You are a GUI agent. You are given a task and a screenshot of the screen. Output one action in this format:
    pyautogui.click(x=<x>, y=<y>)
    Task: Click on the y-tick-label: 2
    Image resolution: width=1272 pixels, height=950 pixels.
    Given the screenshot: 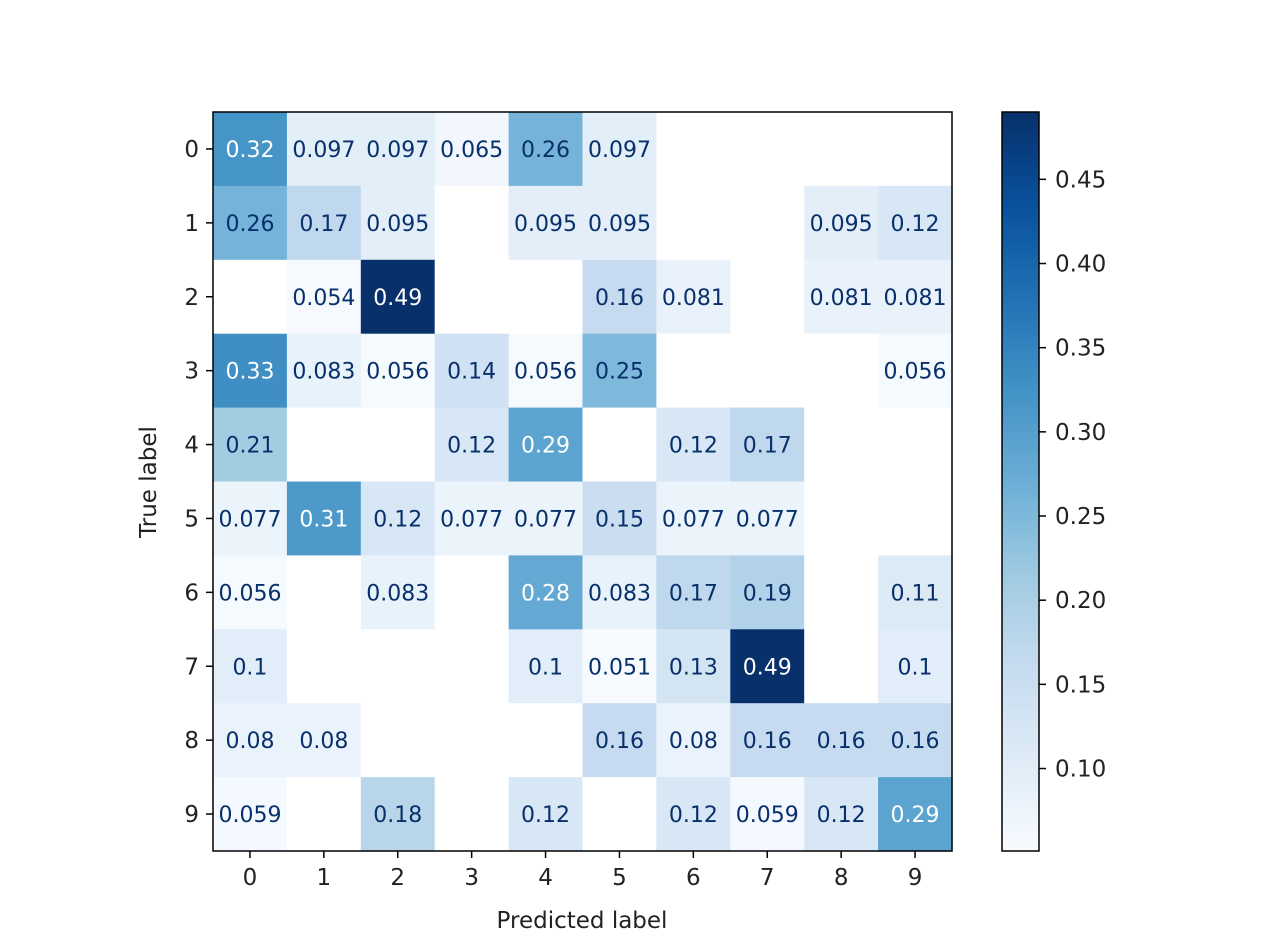 What is the action you would take?
    pyautogui.click(x=191, y=298)
    